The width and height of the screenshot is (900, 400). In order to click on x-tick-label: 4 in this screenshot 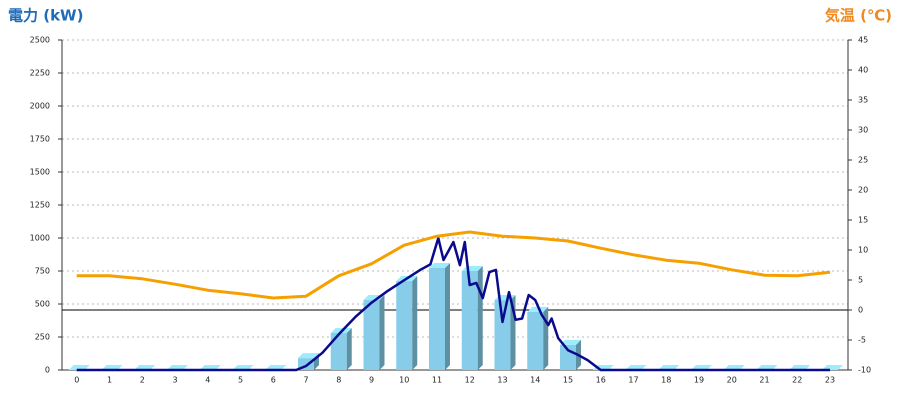, I will do `click(207, 380)`.